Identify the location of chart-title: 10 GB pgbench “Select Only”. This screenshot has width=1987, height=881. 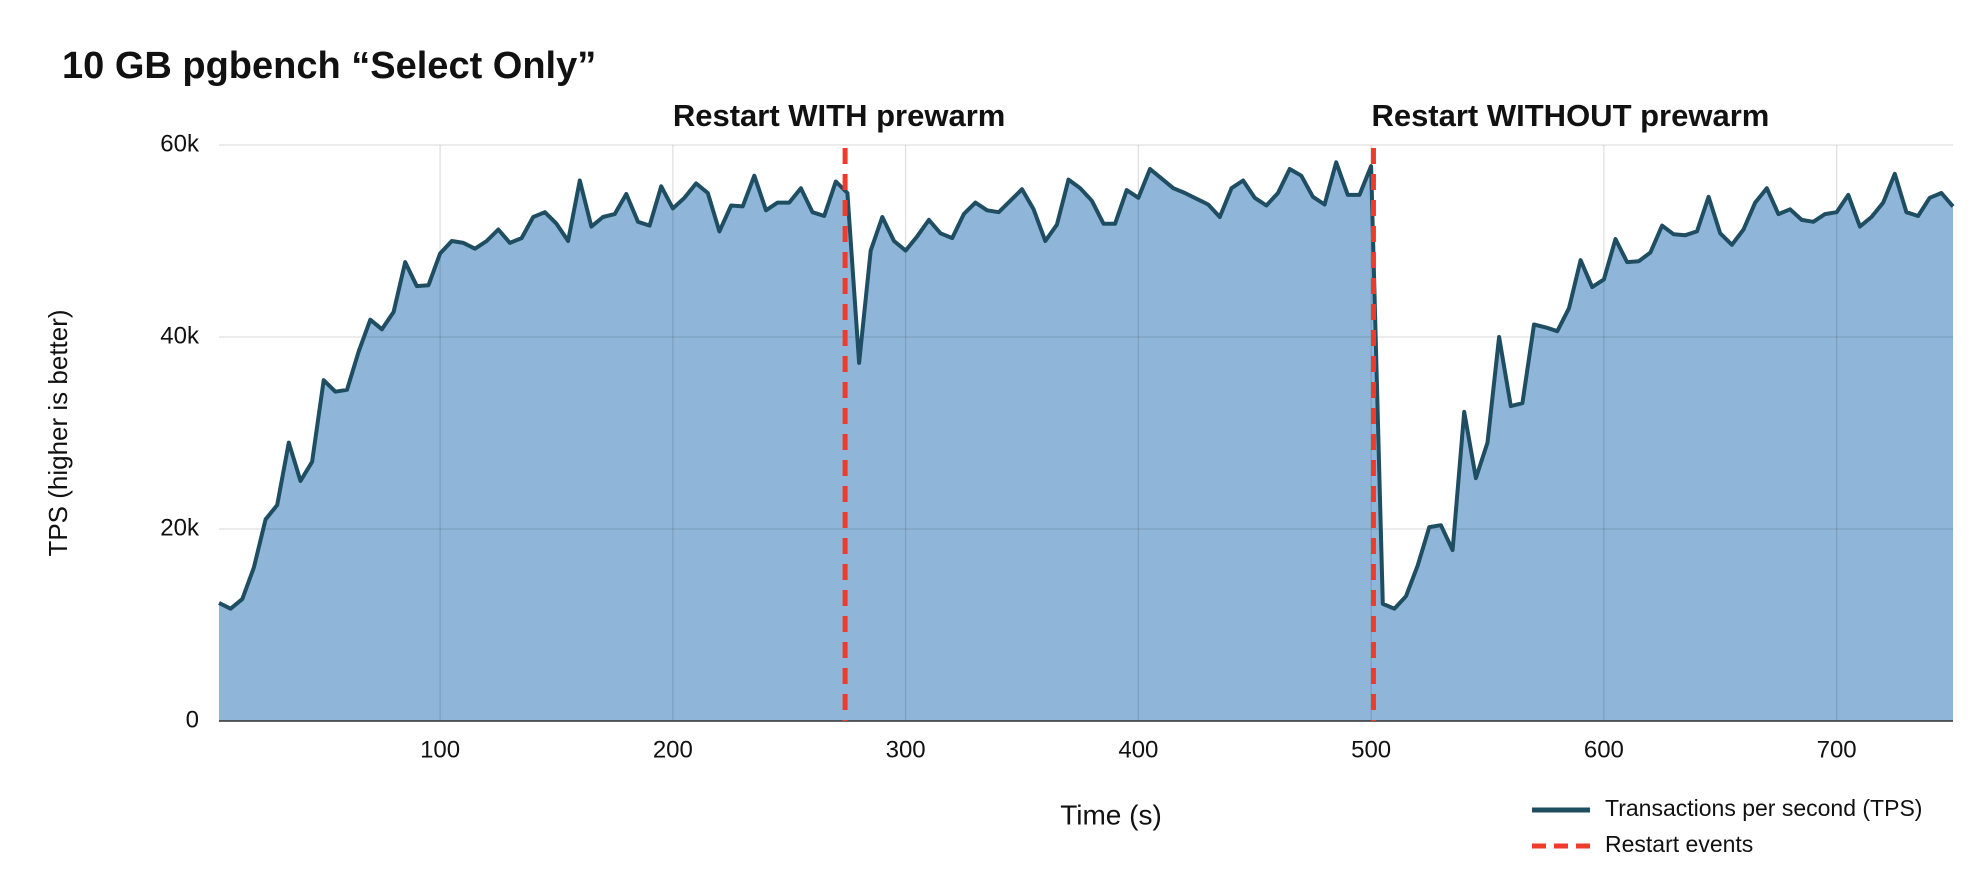
(329, 66).